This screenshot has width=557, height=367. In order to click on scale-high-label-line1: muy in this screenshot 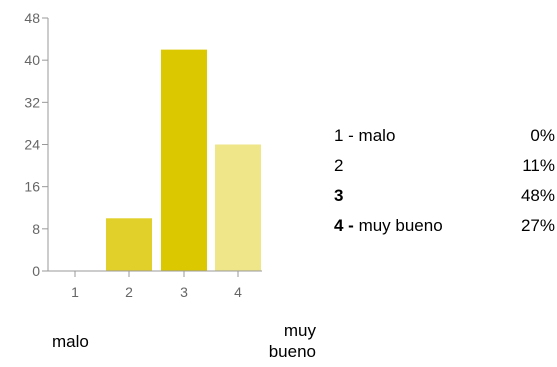, I will do `click(299, 330)`.